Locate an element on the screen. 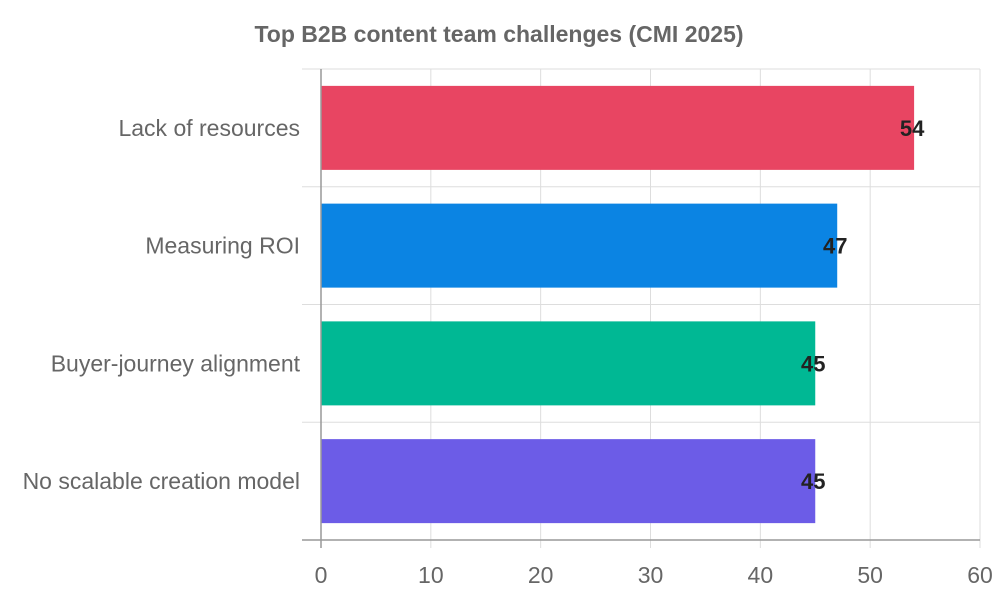  value-label-0: 54 is located at coordinates (912, 128).